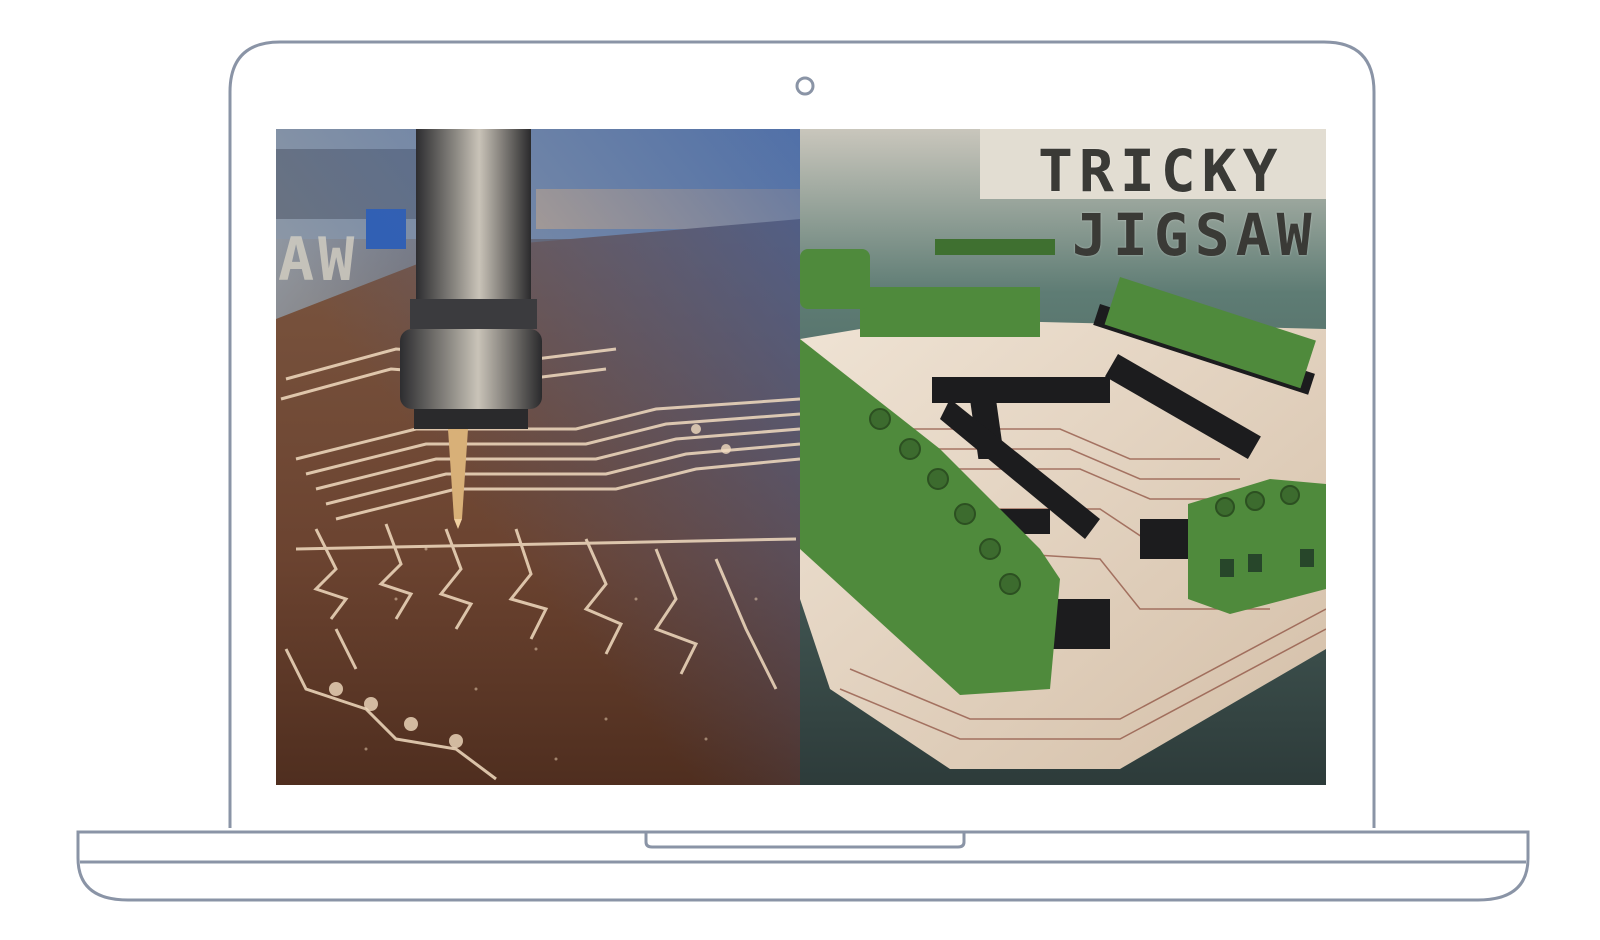 The width and height of the screenshot is (1600, 940). What do you see at coordinates (1161, 171) in the screenshot?
I see `sign-line-1: TRICKY` at bounding box center [1161, 171].